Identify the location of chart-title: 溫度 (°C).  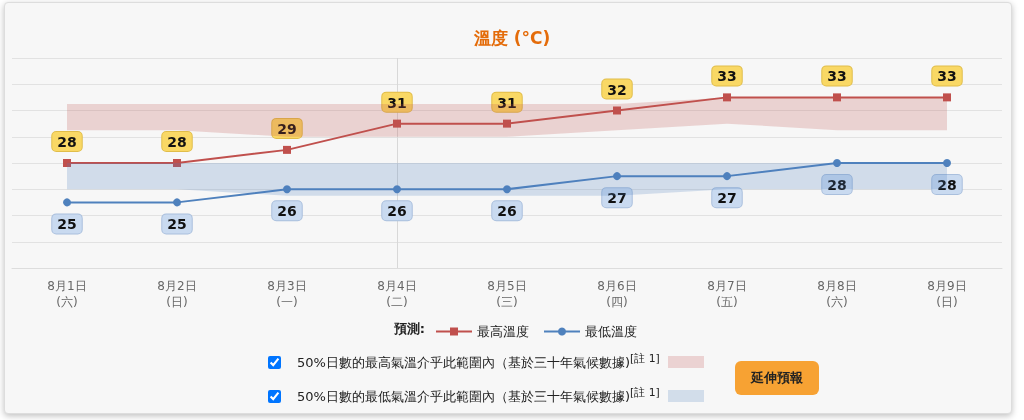
(511, 37).